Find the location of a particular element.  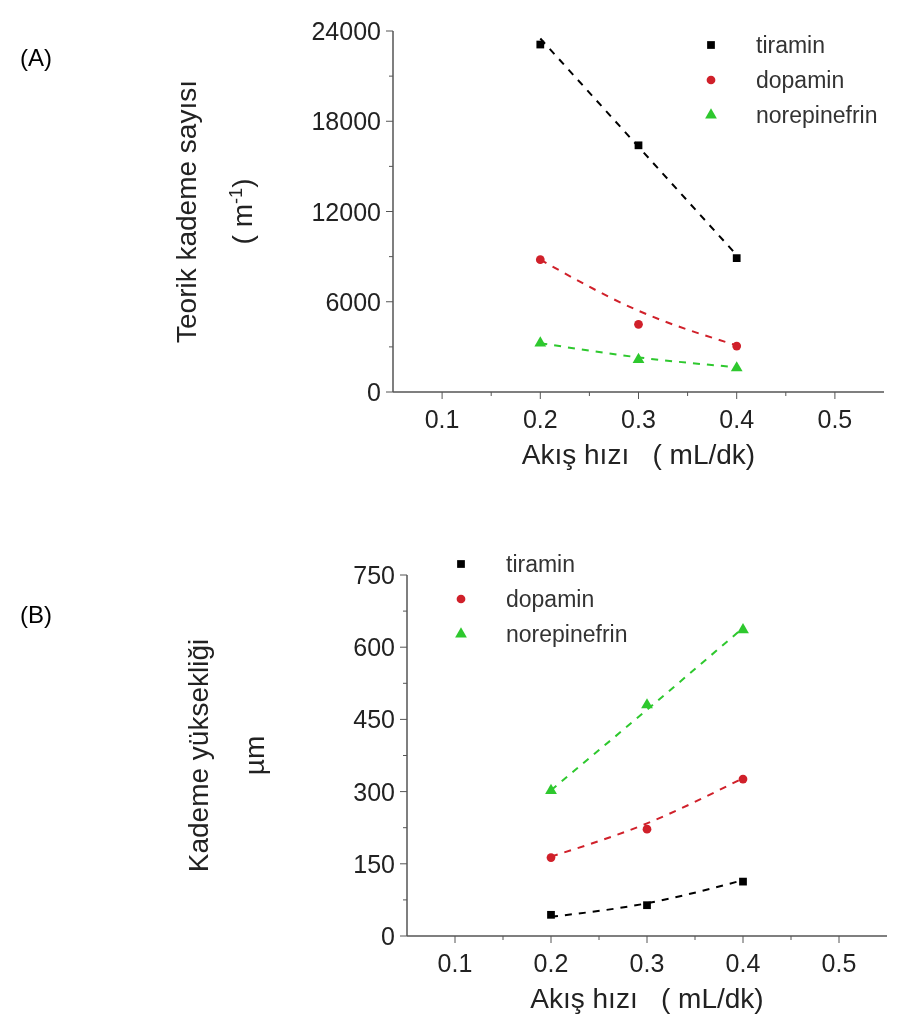

y-tick-label: 750 is located at coordinates (374, 575).